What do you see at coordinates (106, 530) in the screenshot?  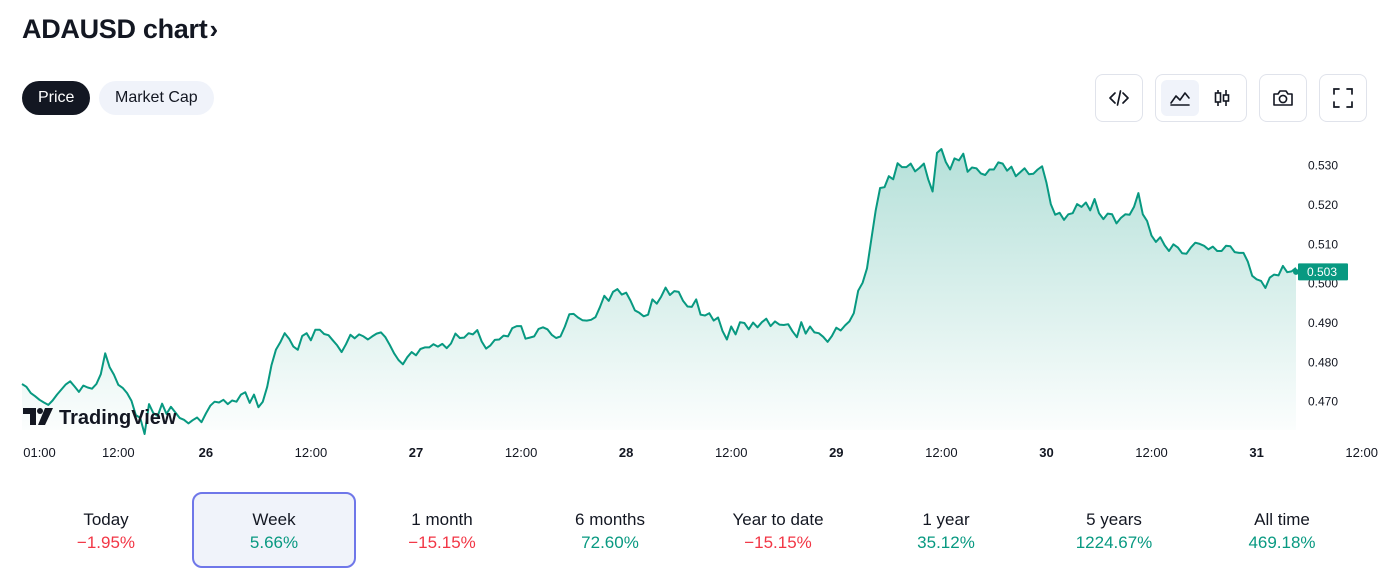 I see `period-today: Today −1.95%` at bounding box center [106, 530].